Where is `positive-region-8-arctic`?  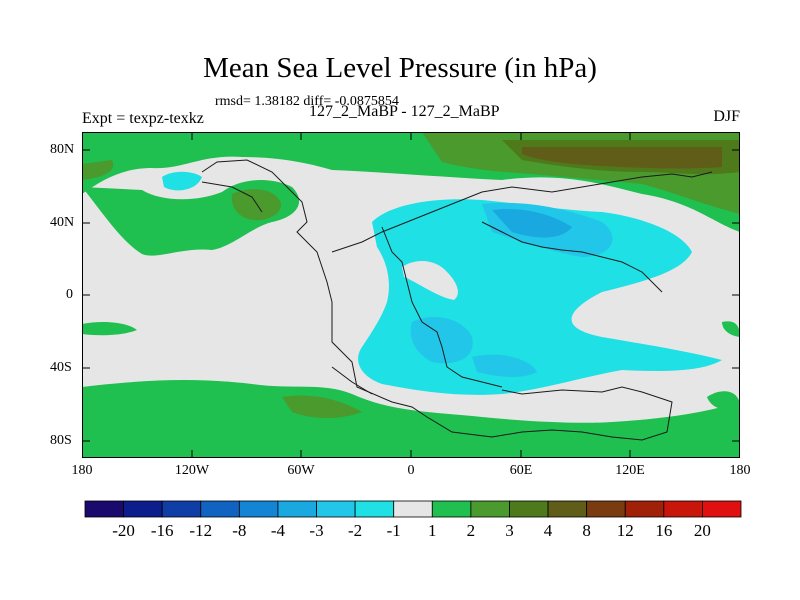 positive-region-8-arctic is located at coordinates (622, 158).